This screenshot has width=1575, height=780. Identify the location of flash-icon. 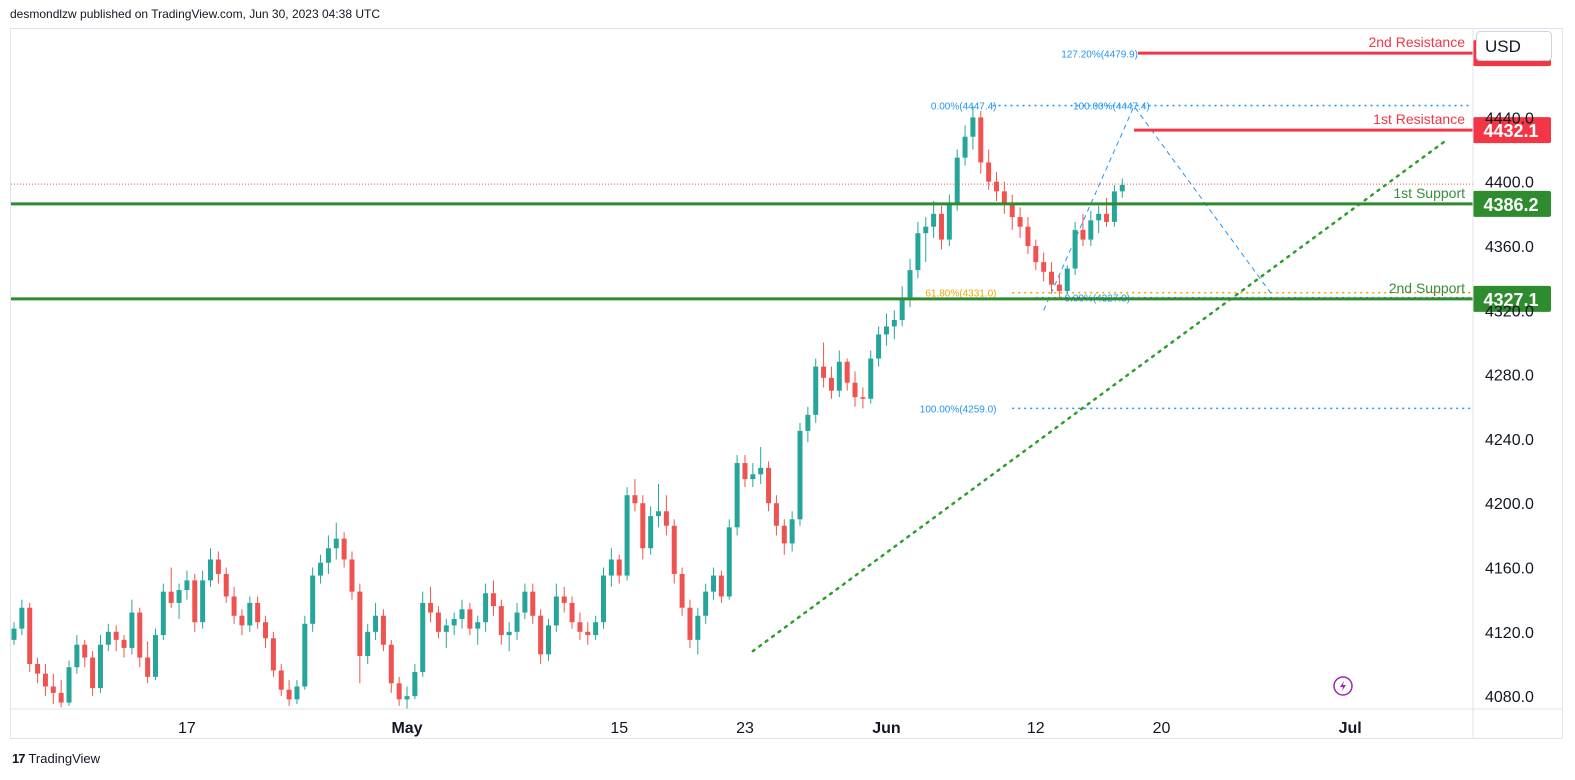
(1343, 686).